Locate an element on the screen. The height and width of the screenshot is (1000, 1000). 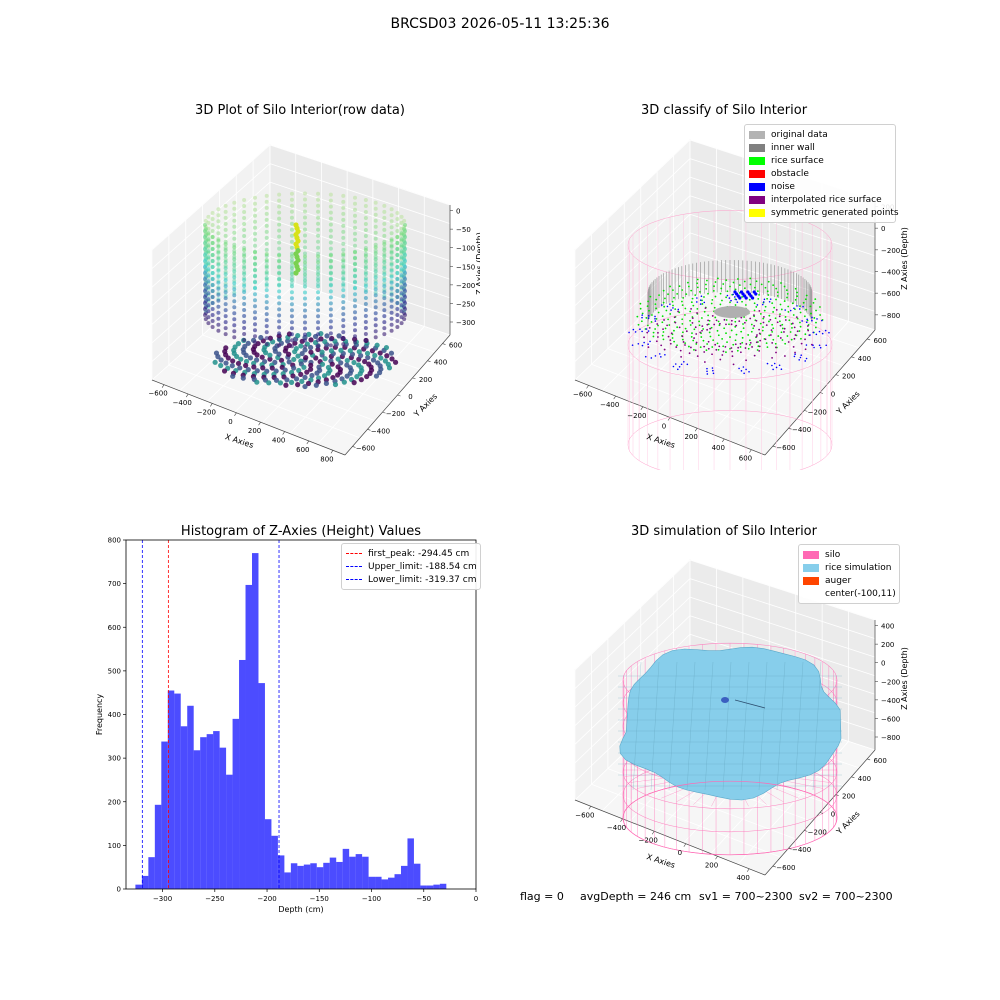
figure-title: BRCSD03 2026-05-11 13:25:36 is located at coordinates (500, 24).